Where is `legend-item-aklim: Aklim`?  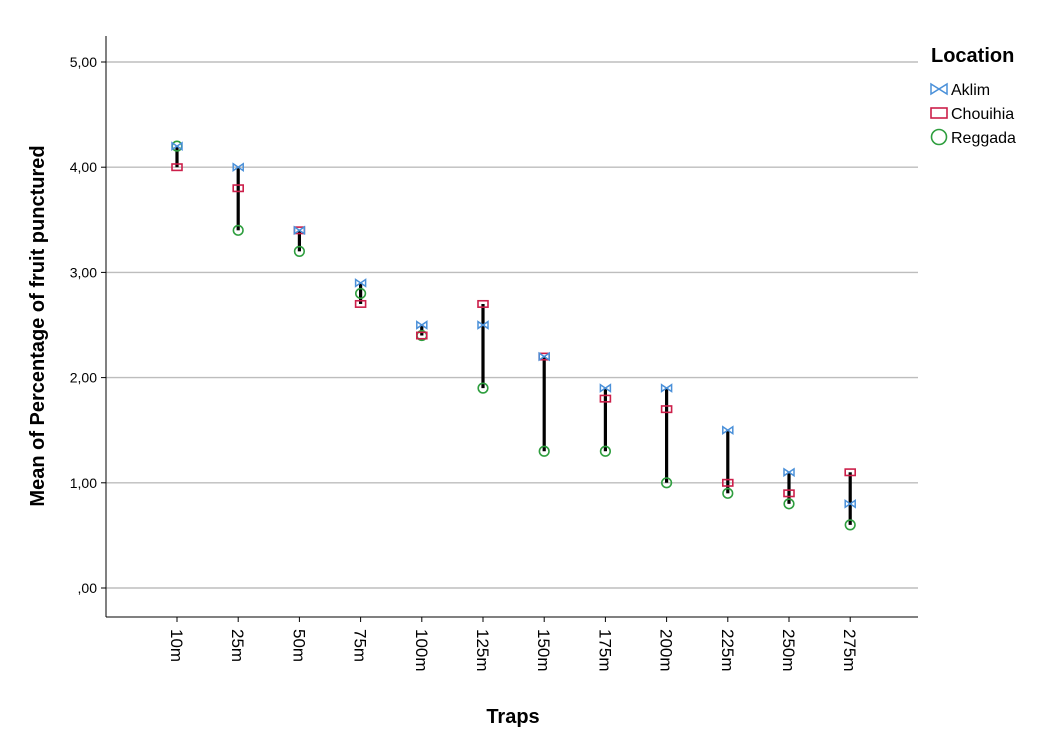 legend-item-aklim: Aklim is located at coordinates (960, 90).